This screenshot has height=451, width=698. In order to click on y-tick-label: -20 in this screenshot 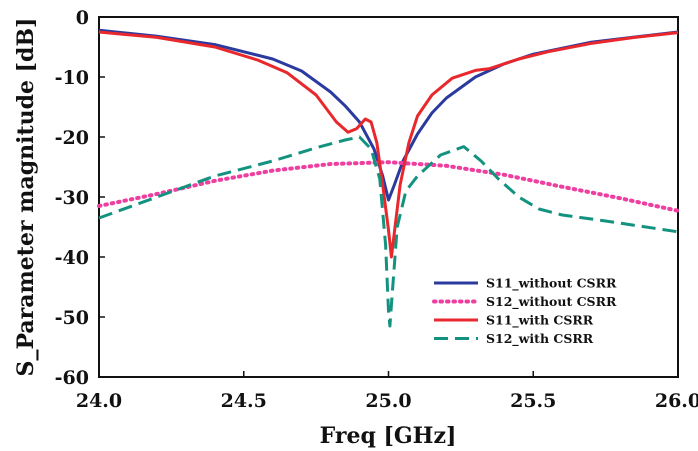, I will do `click(72, 138)`.